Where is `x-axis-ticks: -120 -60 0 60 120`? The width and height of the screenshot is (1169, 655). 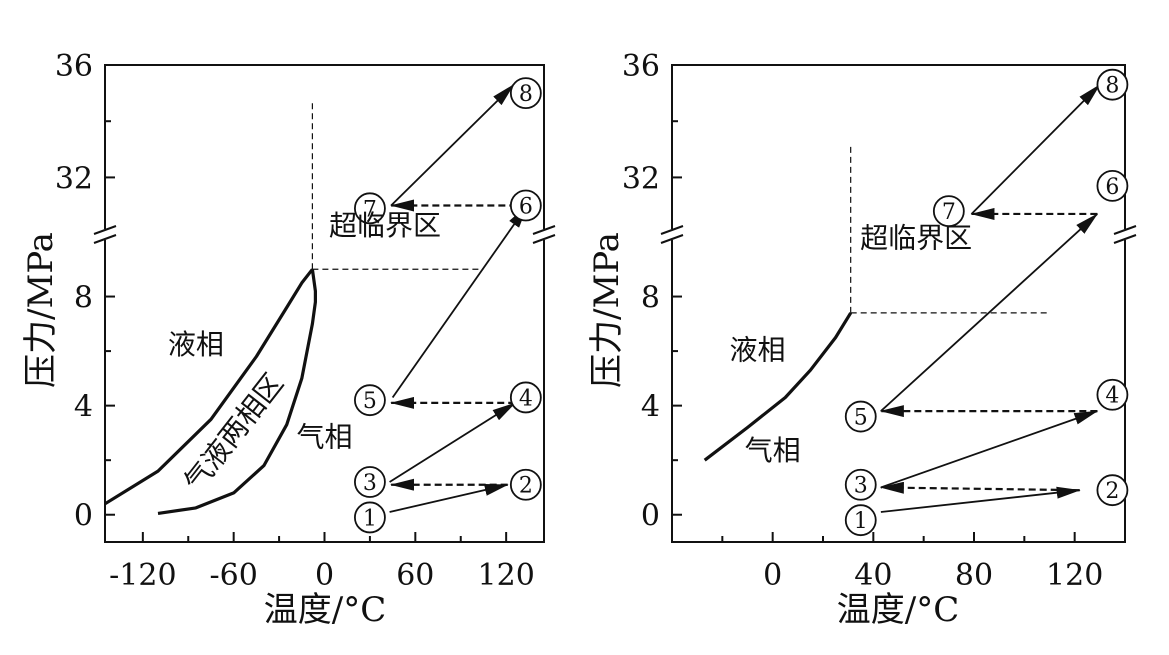
x-axis-ticks: -120 -60 0 60 120 is located at coordinates (322, 562).